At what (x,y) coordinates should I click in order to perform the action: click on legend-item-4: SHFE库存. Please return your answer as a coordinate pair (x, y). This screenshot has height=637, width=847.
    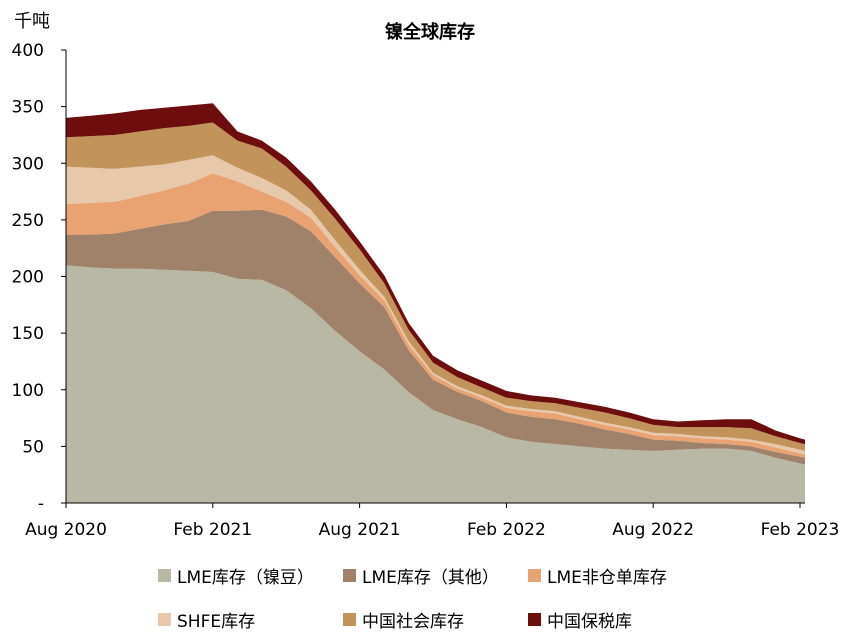
    Looking at the image, I should click on (250, 619).